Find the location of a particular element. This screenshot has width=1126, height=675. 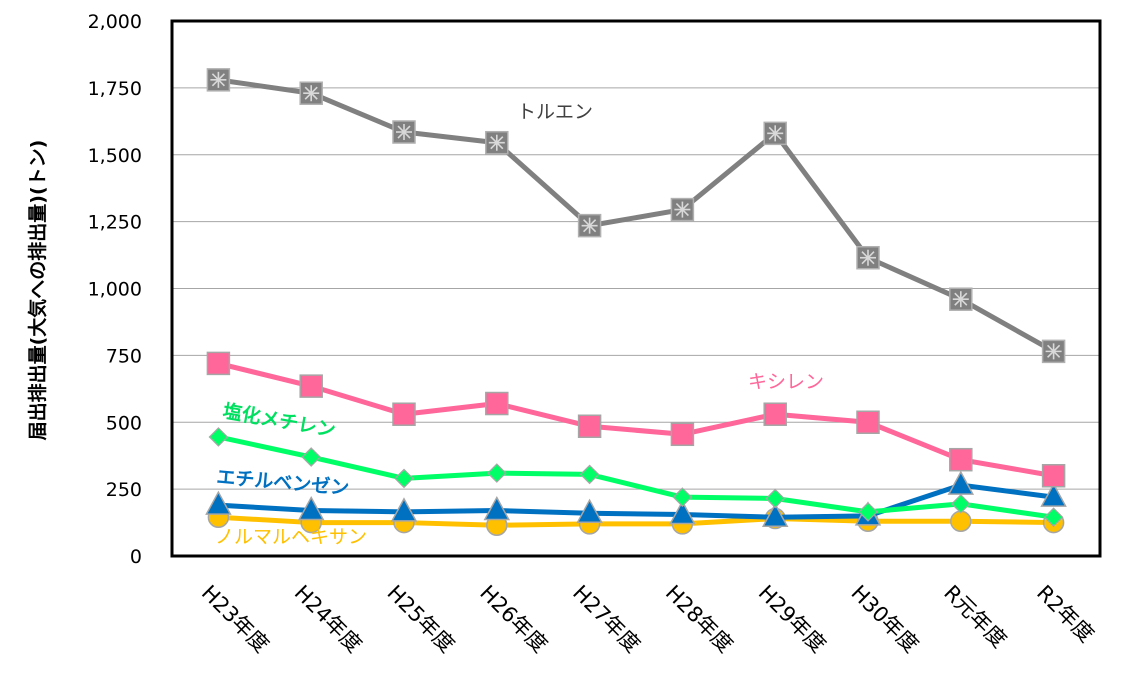

y-axis-label: 届出排出量(大気への排出量)(トン) is located at coordinates (37, 290).